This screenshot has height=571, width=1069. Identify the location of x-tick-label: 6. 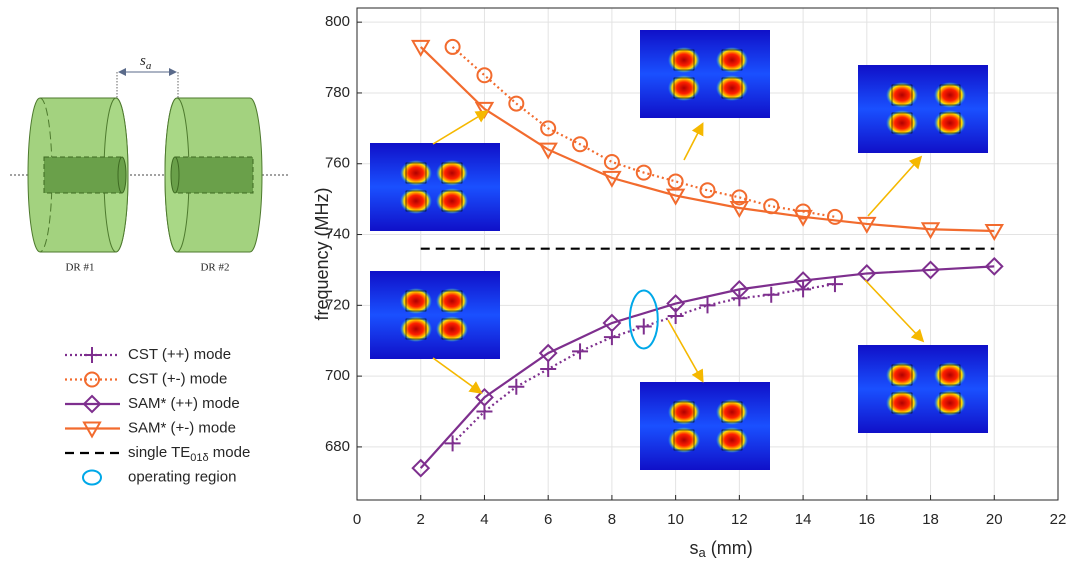
(548, 519).